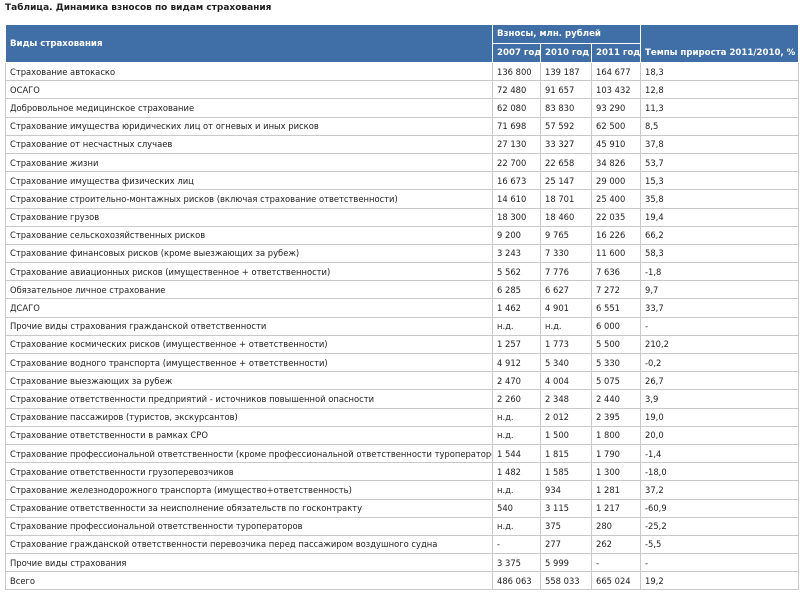 The width and height of the screenshot is (800, 593). I want to click on cell: 4 901, so click(566, 308).